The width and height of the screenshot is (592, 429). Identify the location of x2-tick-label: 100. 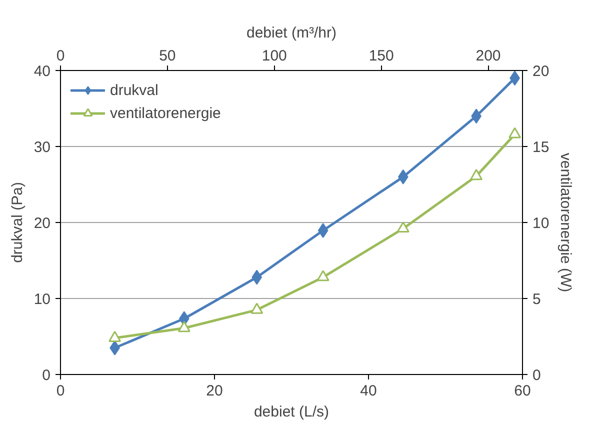
(274, 56).